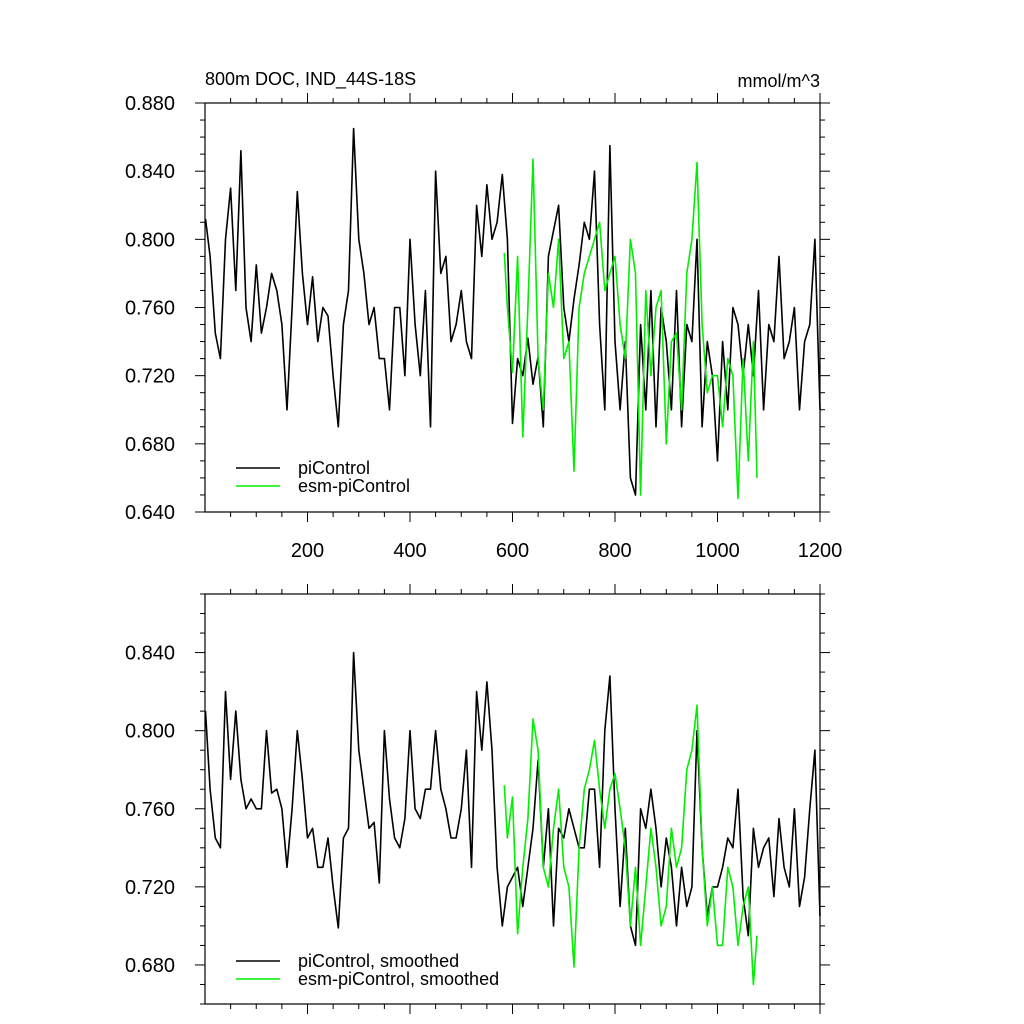 Image resolution: width=1024 pixels, height=1024 pixels. I want to click on x-tick-label: 1000, so click(717, 551).